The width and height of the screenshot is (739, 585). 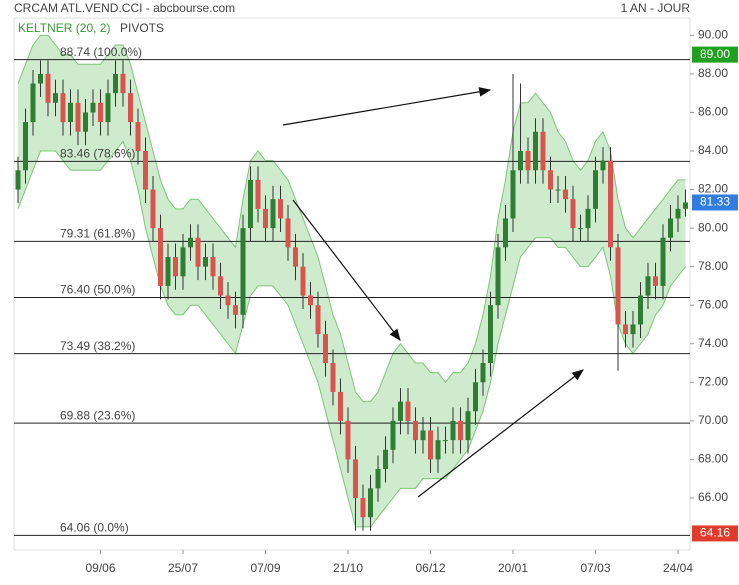 I want to click on y-tick-label: 86.00, so click(x=713, y=112).